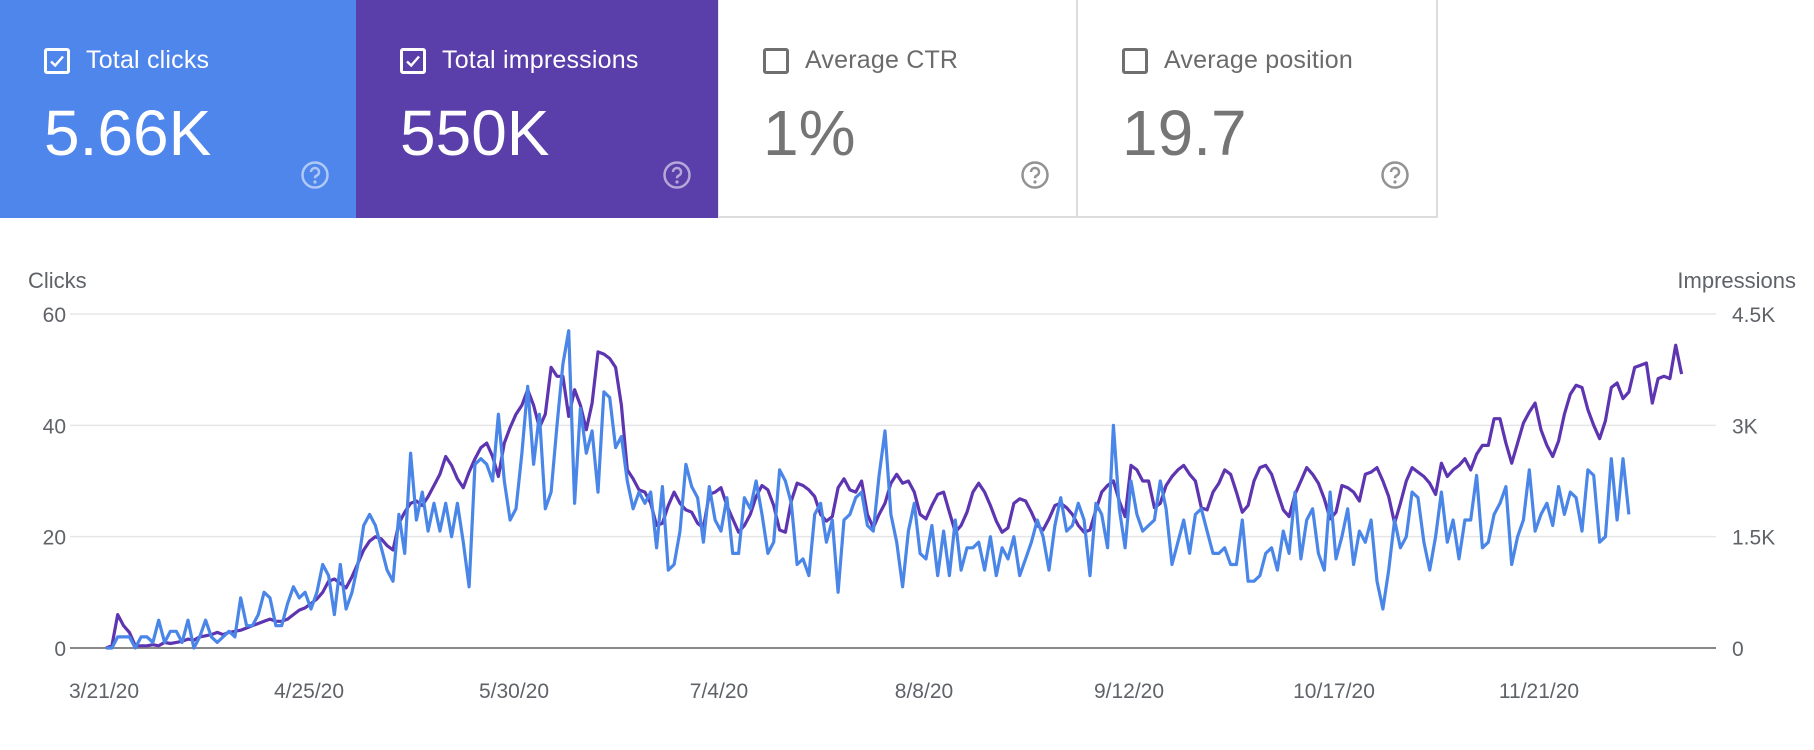  I want to click on metric-value: 19.7, so click(1184, 133).